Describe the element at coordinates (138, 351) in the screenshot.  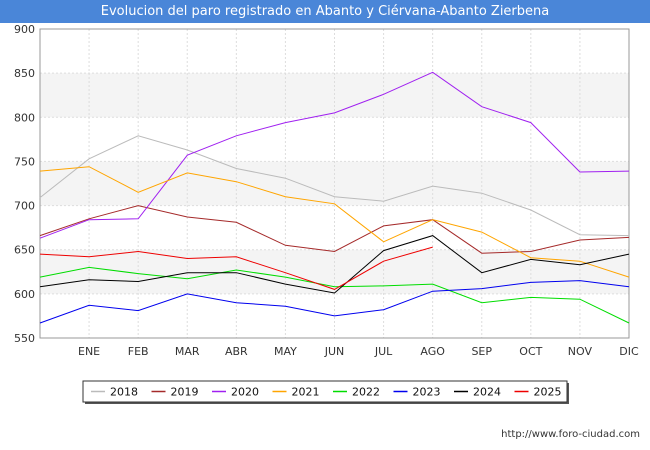
I see `x-tick-label: FEB` at that location.